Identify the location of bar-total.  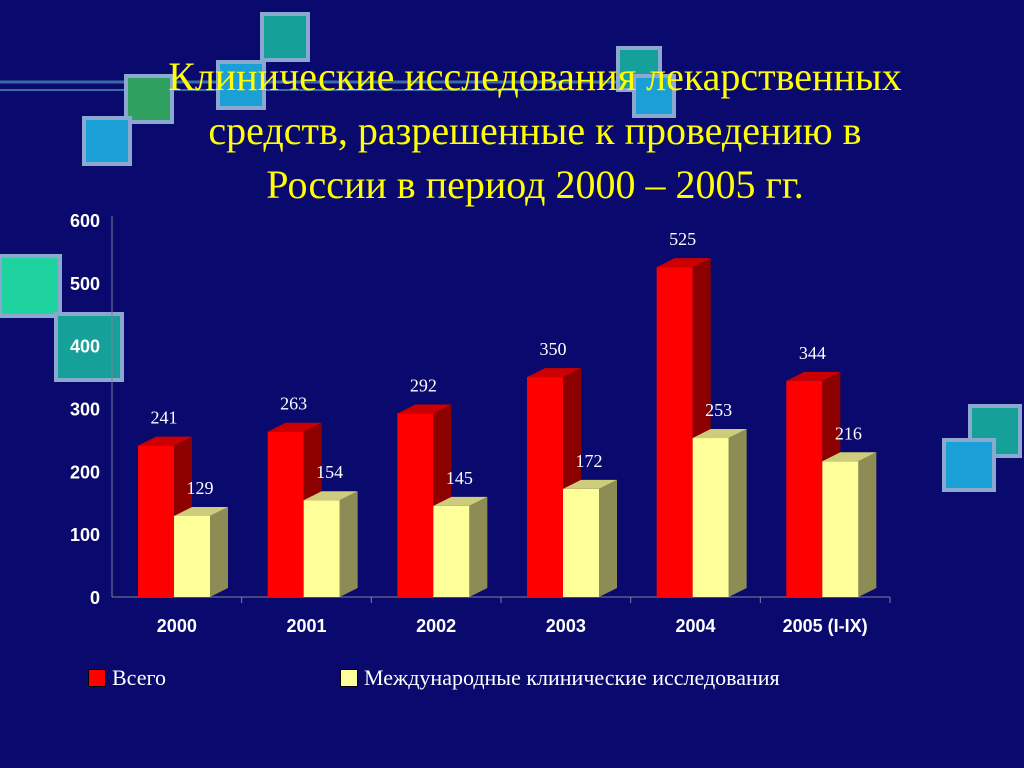
(554, 482).